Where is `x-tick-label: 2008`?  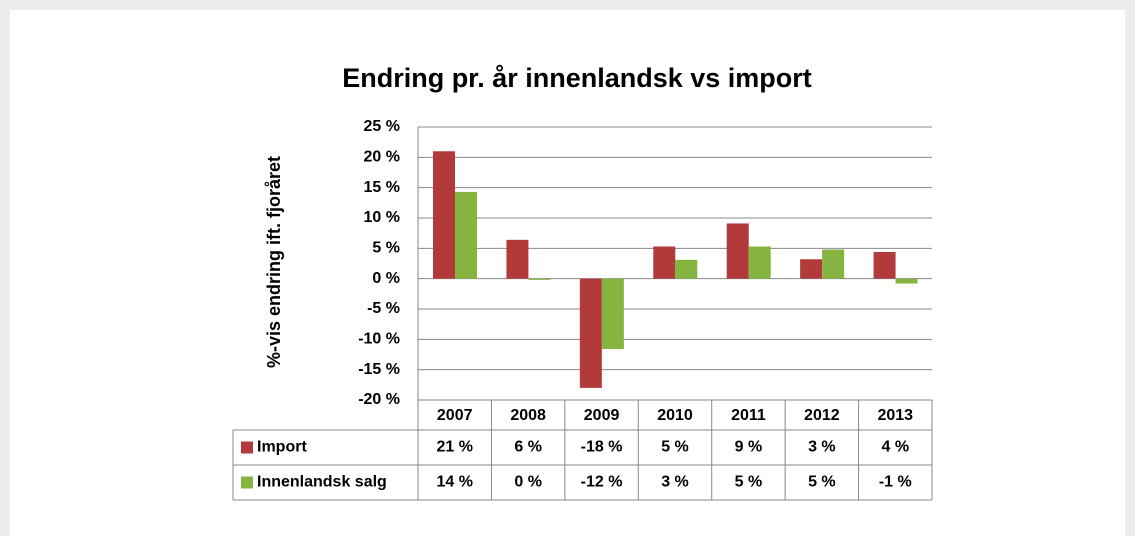
x-tick-label: 2008 is located at coordinates (528, 415).